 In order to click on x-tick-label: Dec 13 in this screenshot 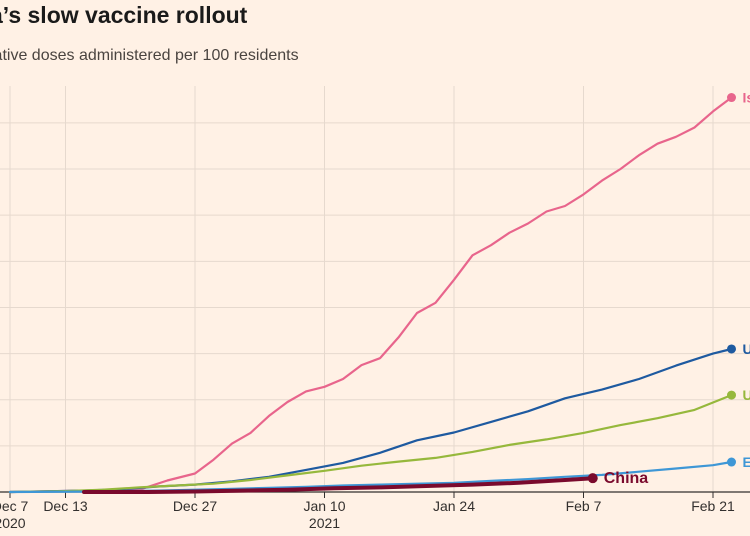, I will do `click(65, 506)`.